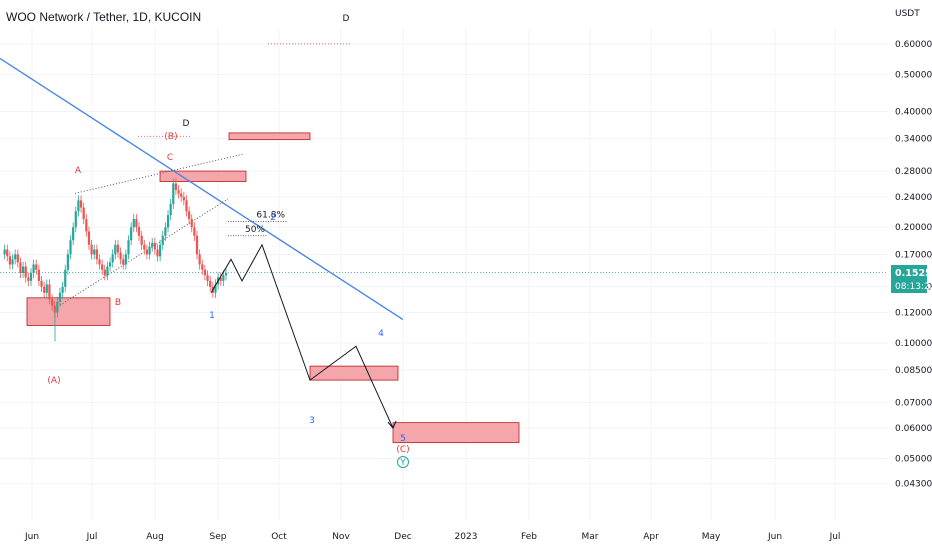  What do you see at coordinates (913, 403) in the screenshot?
I see `y-tick-label: 0.07000` at bounding box center [913, 403].